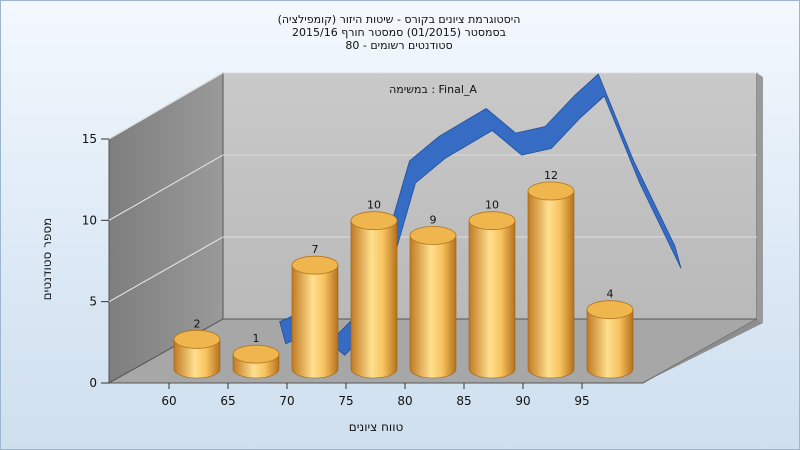 The height and width of the screenshot is (450, 800). What do you see at coordinates (93, 302) in the screenshot?
I see `y-tick-label: 5` at bounding box center [93, 302].